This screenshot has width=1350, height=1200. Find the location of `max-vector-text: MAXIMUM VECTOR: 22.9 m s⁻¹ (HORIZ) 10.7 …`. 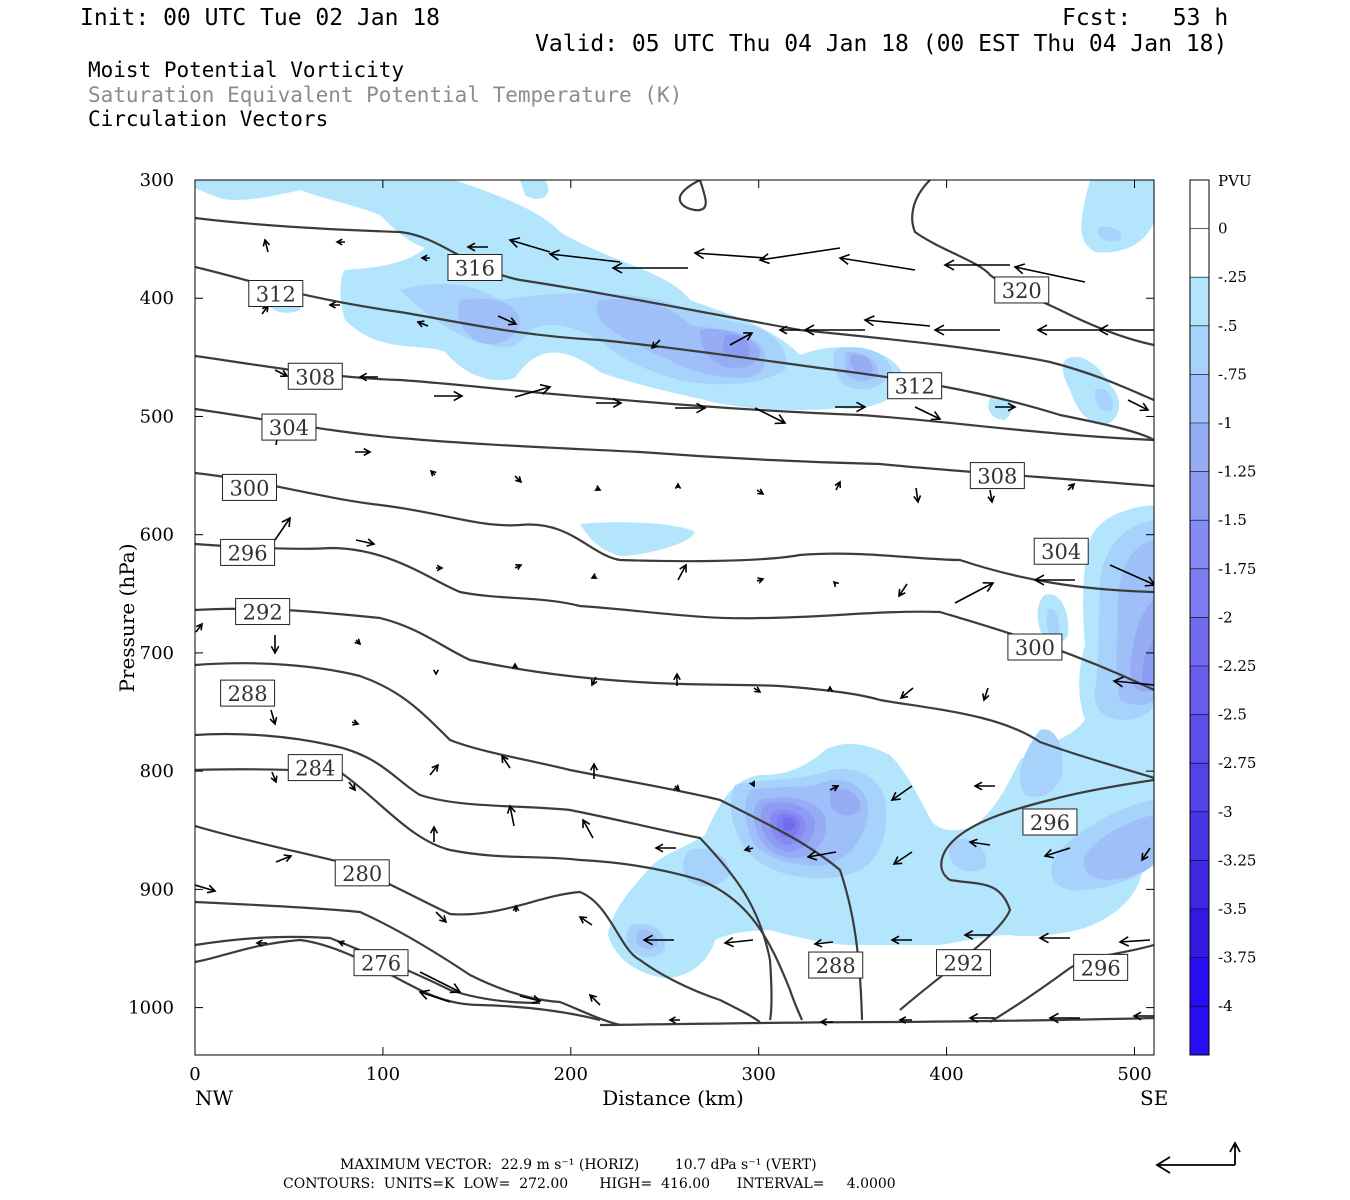

max-vector-text: MAXIMUM VECTOR: 22.9 m s⁻¹ (HORIZ) 10.7 … is located at coordinates (578, 1165).